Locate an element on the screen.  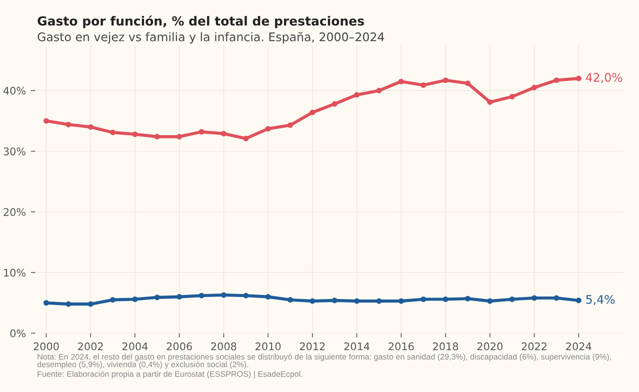
text: Nota: En 2024, el resto del gasto en prestaciones sociales se distribuyó de la siguiente forma: gasto en sanidad (29,3%), discapacidad (6%), supervivencia (9%), desempleo (5,9%), vivienda (0,4%) y exclusión social (2%). is located at coordinates (324, 361).